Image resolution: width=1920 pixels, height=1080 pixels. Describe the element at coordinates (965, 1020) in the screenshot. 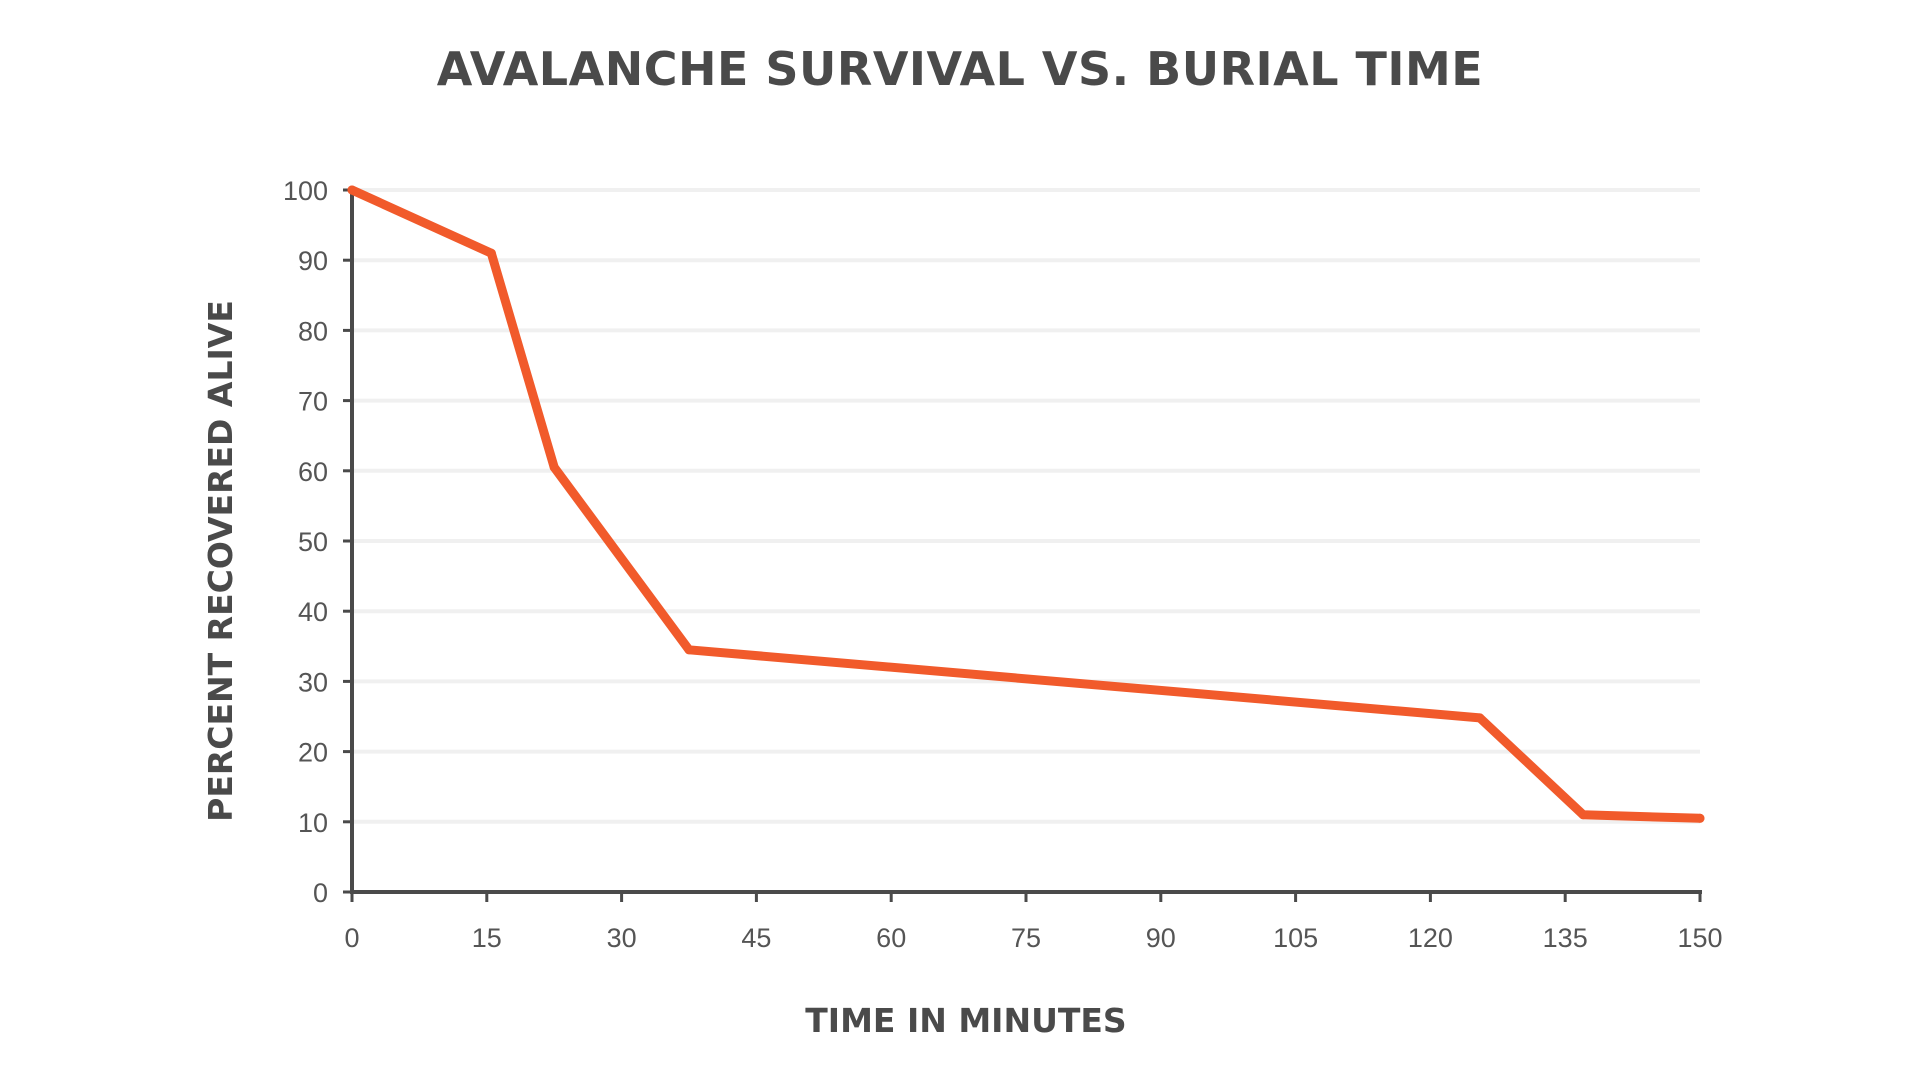

I see `x-axis-title: TIME IN MINUTES` at that location.